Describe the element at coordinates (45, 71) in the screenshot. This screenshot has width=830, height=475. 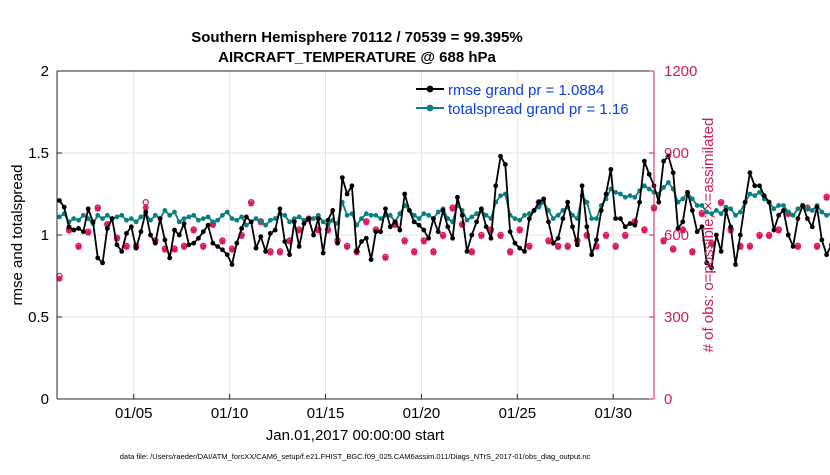
I see `y-left-tick-label: 2` at that location.